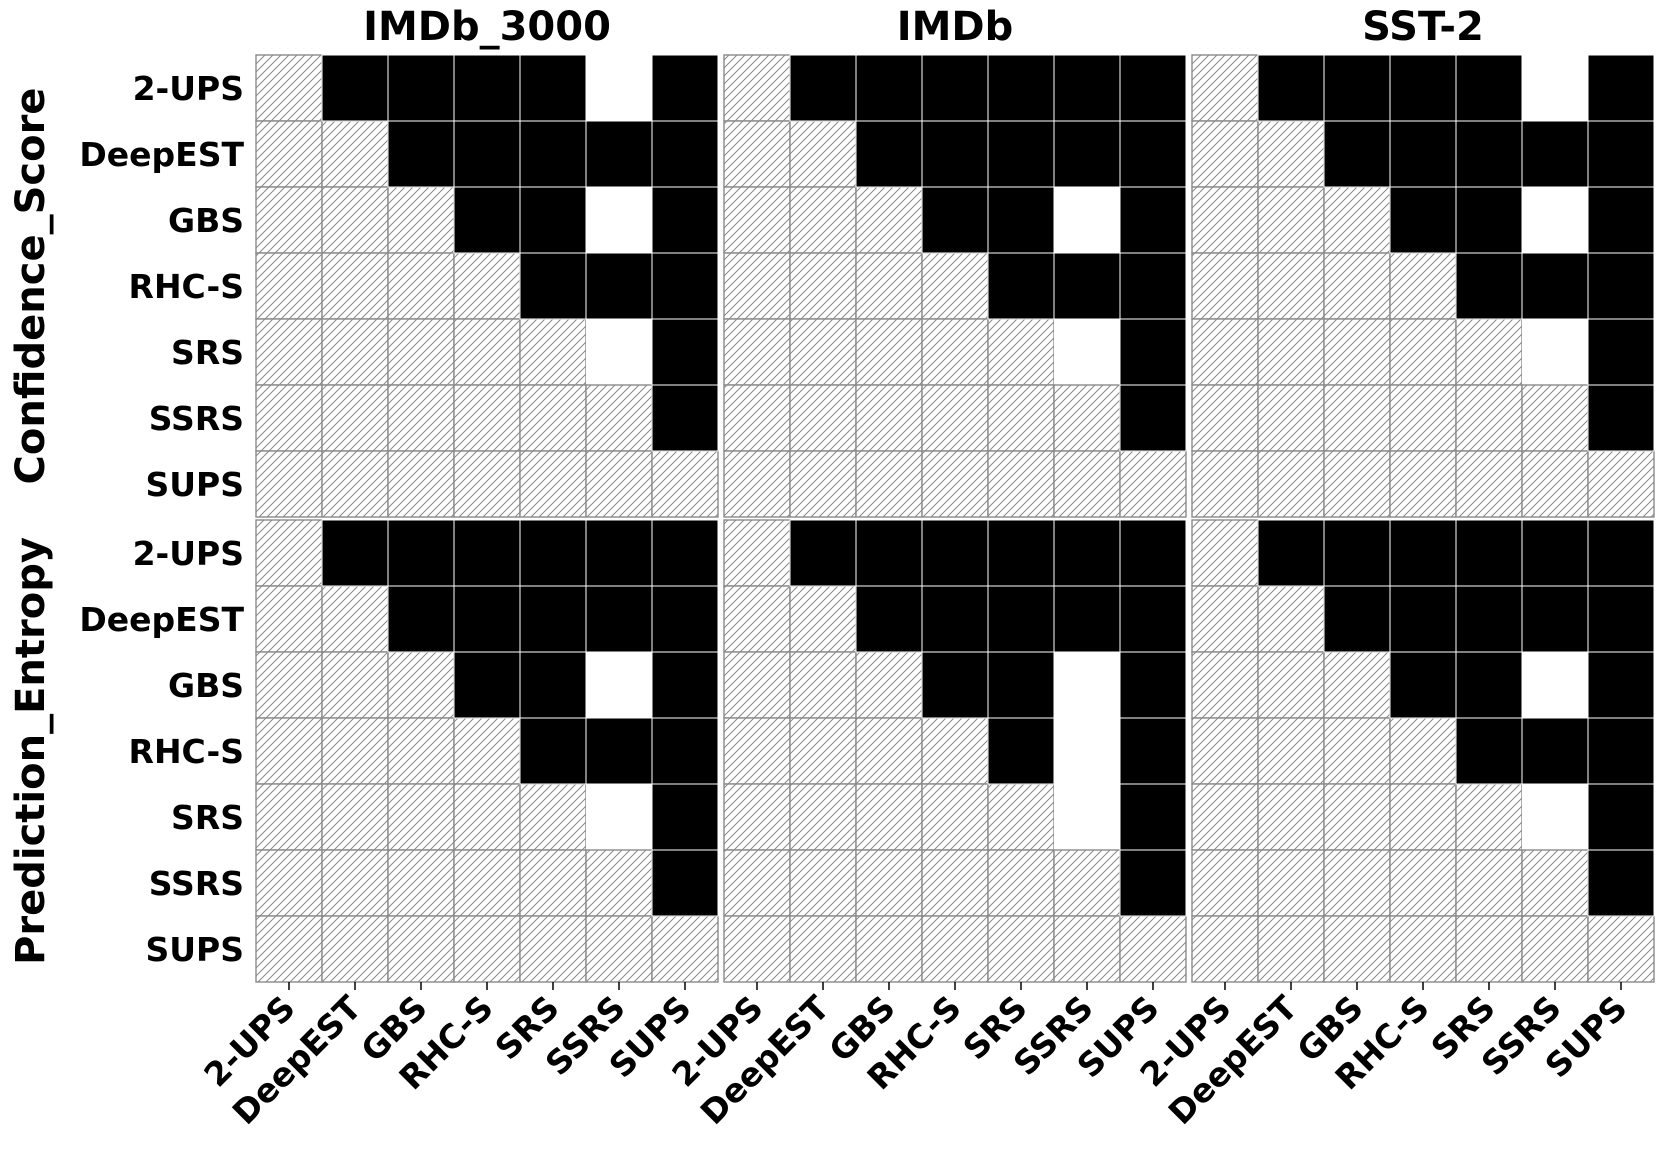 Image resolution: width=1657 pixels, height=1150 pixels. What do you see at coordinates (421, 883) in the screenshot?
I see `cell-ssrs-vs-gbs` at bounding box center [421, 883].